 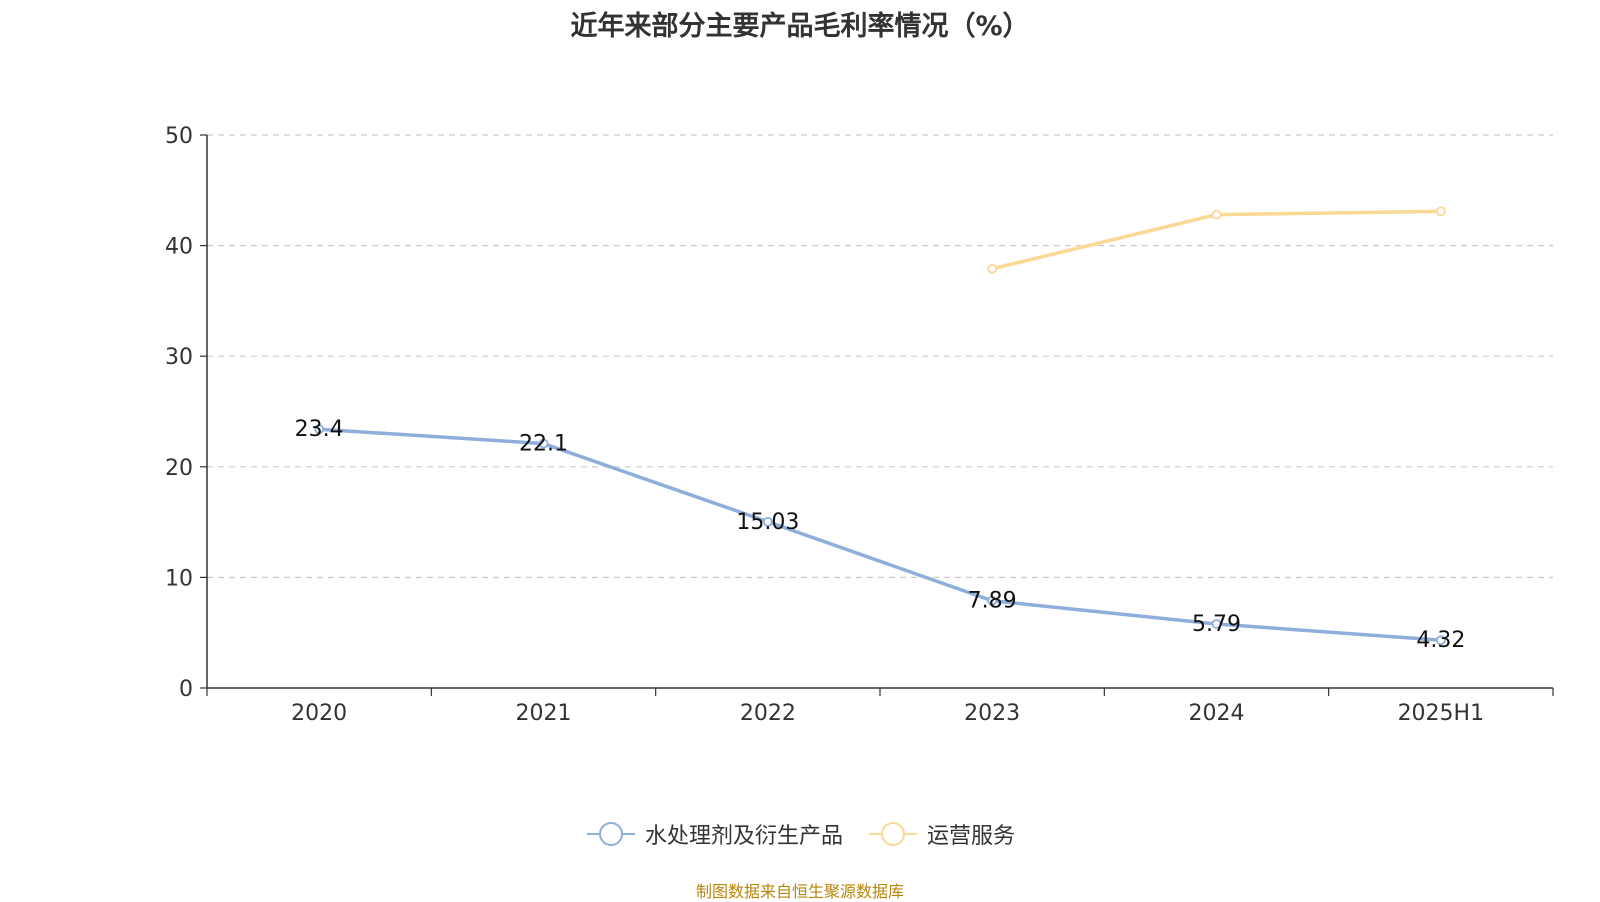 What do you see at coordinates (768, 713) in the screenshot?
I see `x-tick-label: 2022` at bounding box center [768, 713].